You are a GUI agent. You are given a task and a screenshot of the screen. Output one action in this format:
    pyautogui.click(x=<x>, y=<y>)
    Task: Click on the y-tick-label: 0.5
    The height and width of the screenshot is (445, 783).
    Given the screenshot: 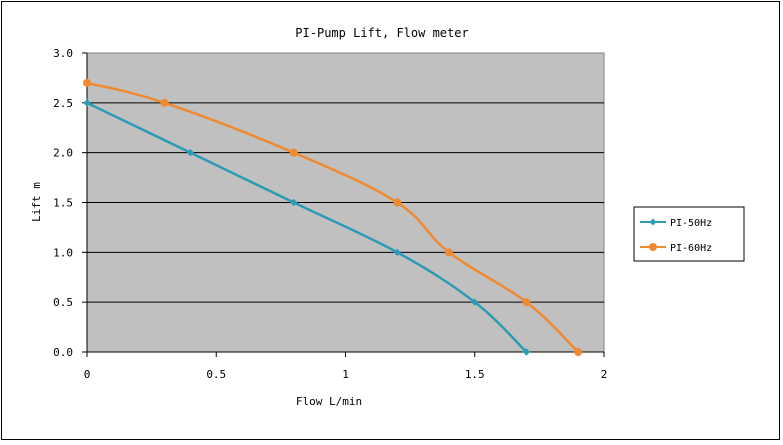 What is the action you would take?
    pyautogui.click(x=63, y=302)
    